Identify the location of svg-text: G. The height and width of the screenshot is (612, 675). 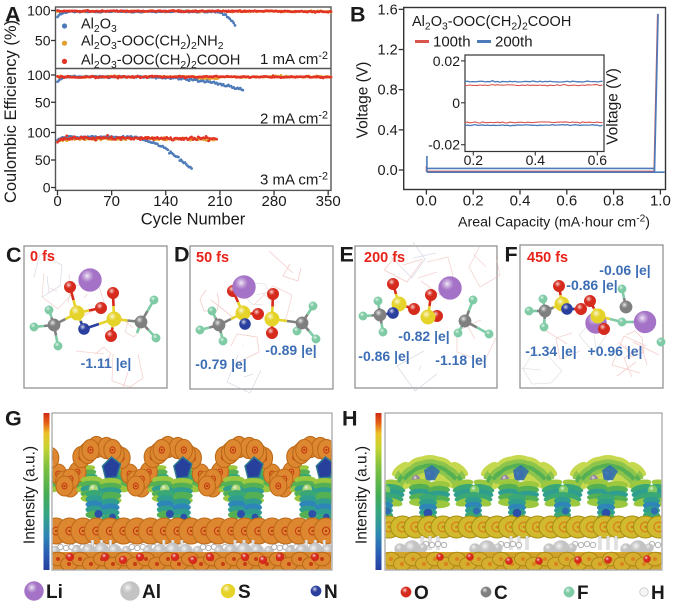
(13, 419).